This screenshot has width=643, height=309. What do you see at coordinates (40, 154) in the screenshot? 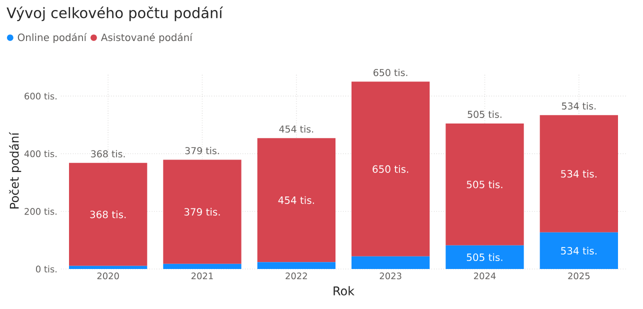
I see `y-tick-label: 400 tis.` at bounding box center [40, 154].